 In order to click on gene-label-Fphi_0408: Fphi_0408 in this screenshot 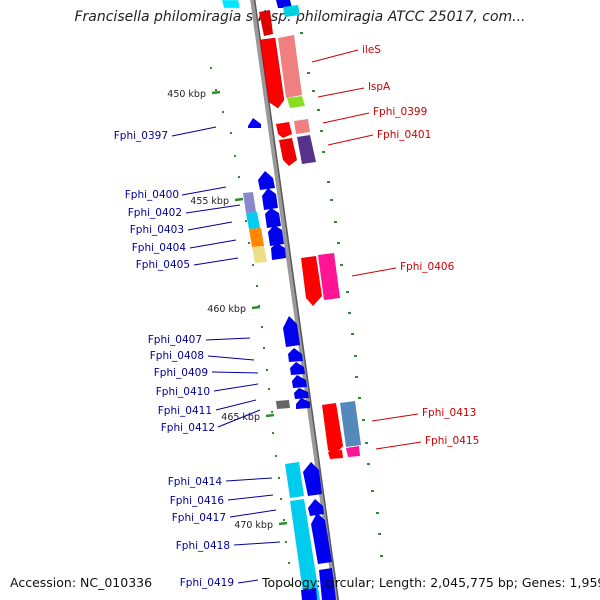, I will do `click(177, 356)`.